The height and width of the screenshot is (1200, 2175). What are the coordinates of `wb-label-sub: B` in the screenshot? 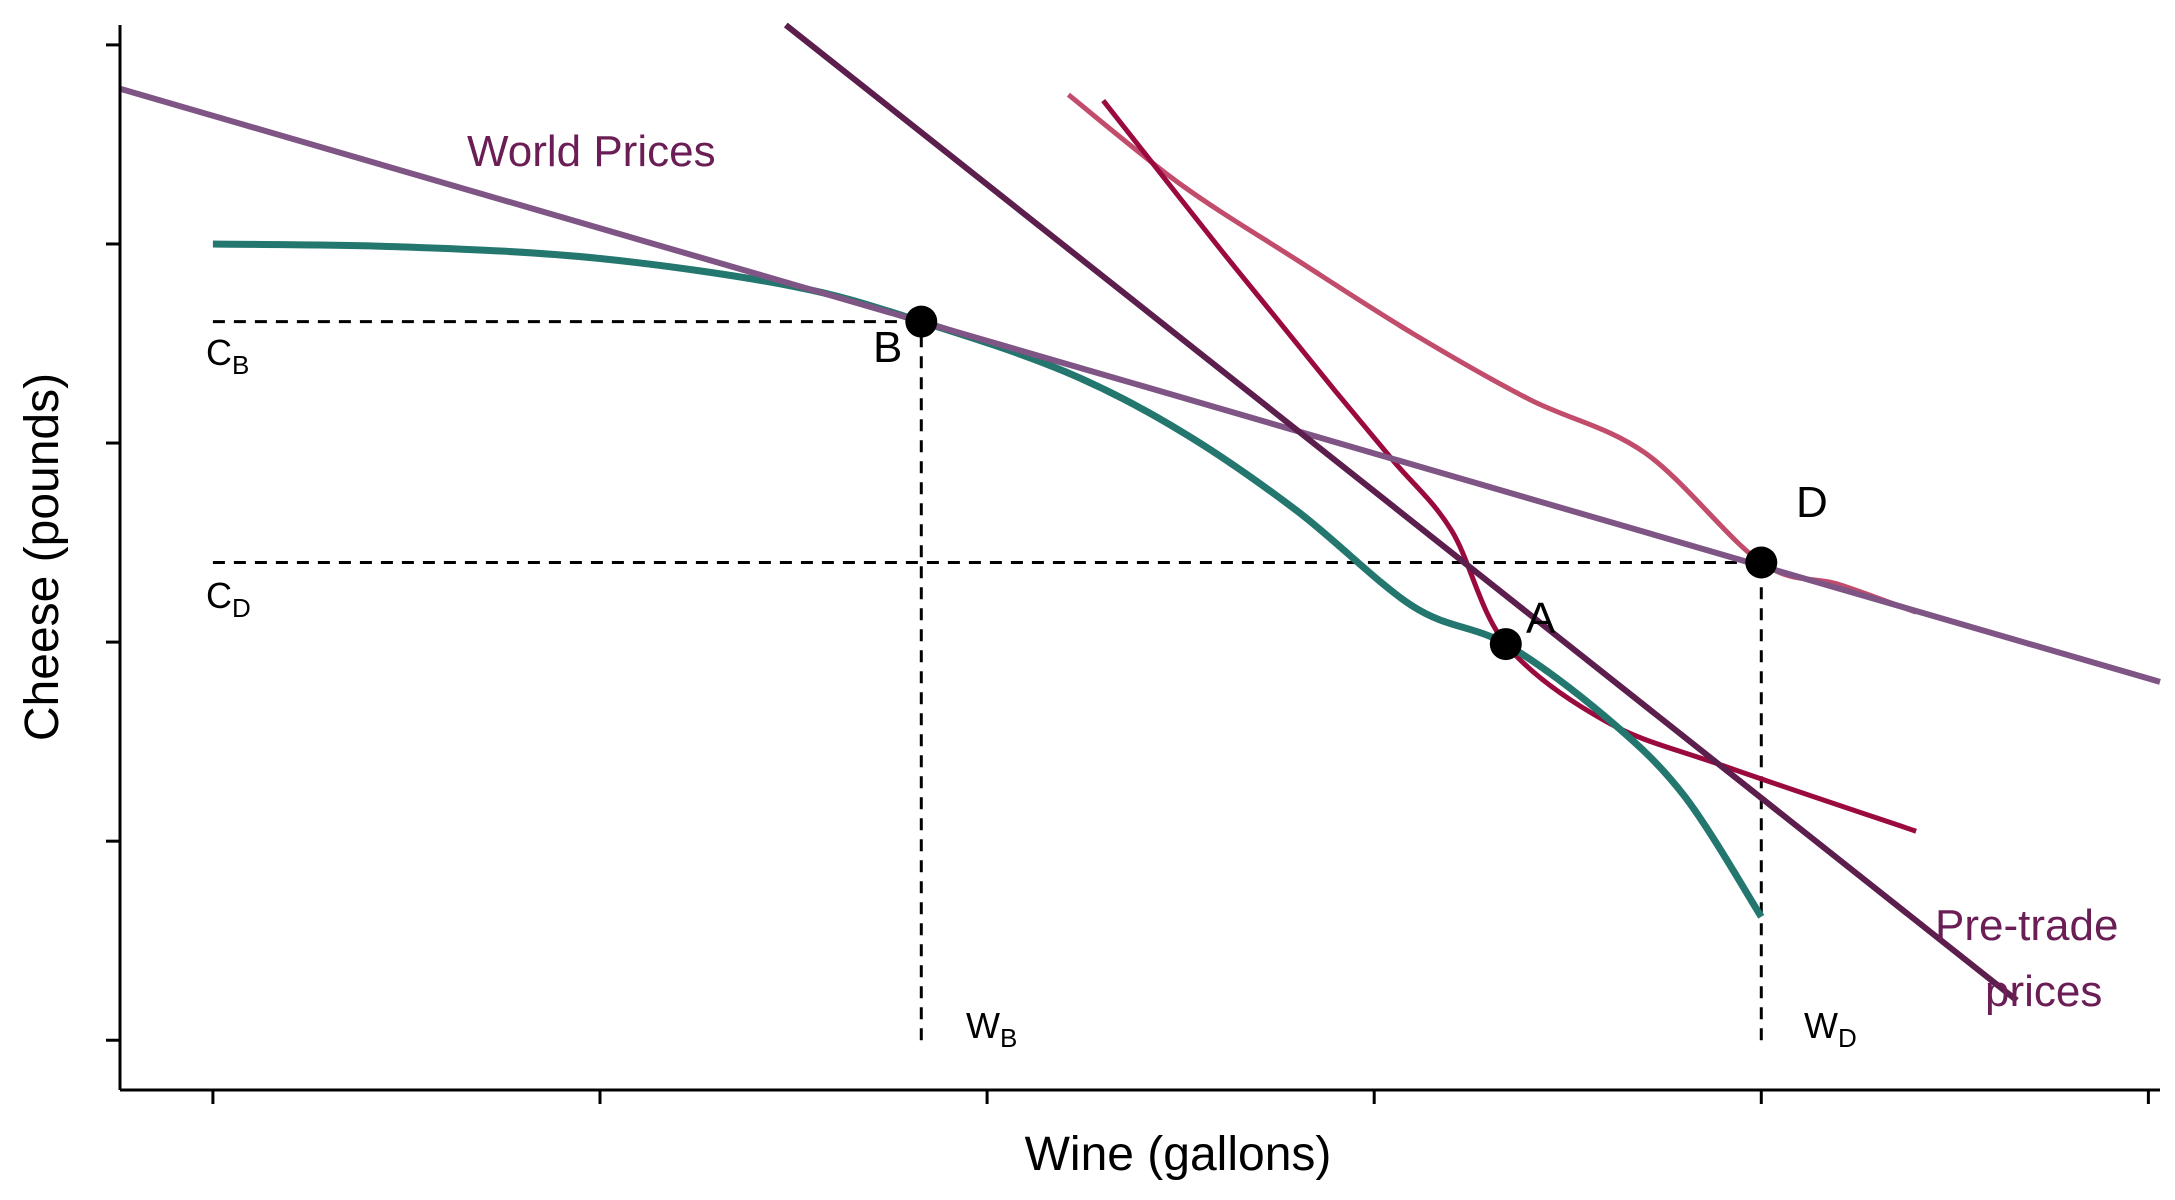 It's located at (1008, 1038).